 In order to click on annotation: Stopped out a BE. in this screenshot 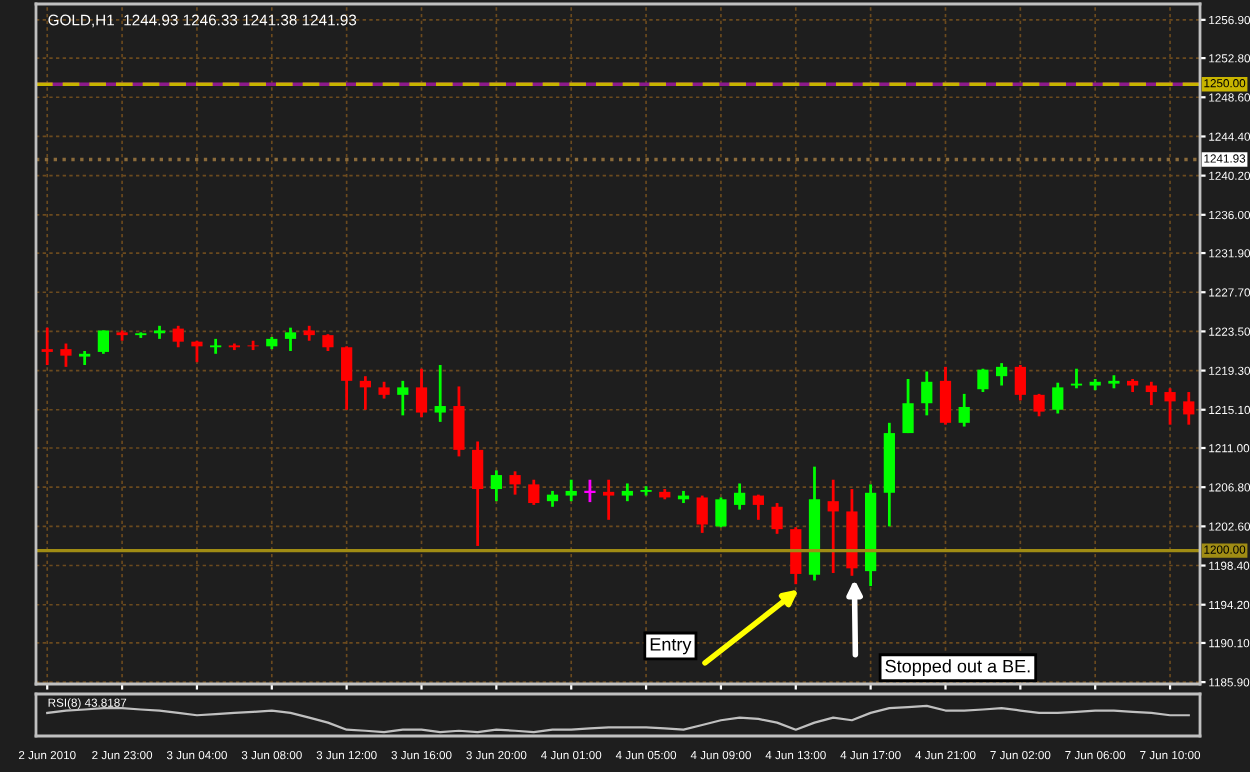, I will do `click(957, 668)`.